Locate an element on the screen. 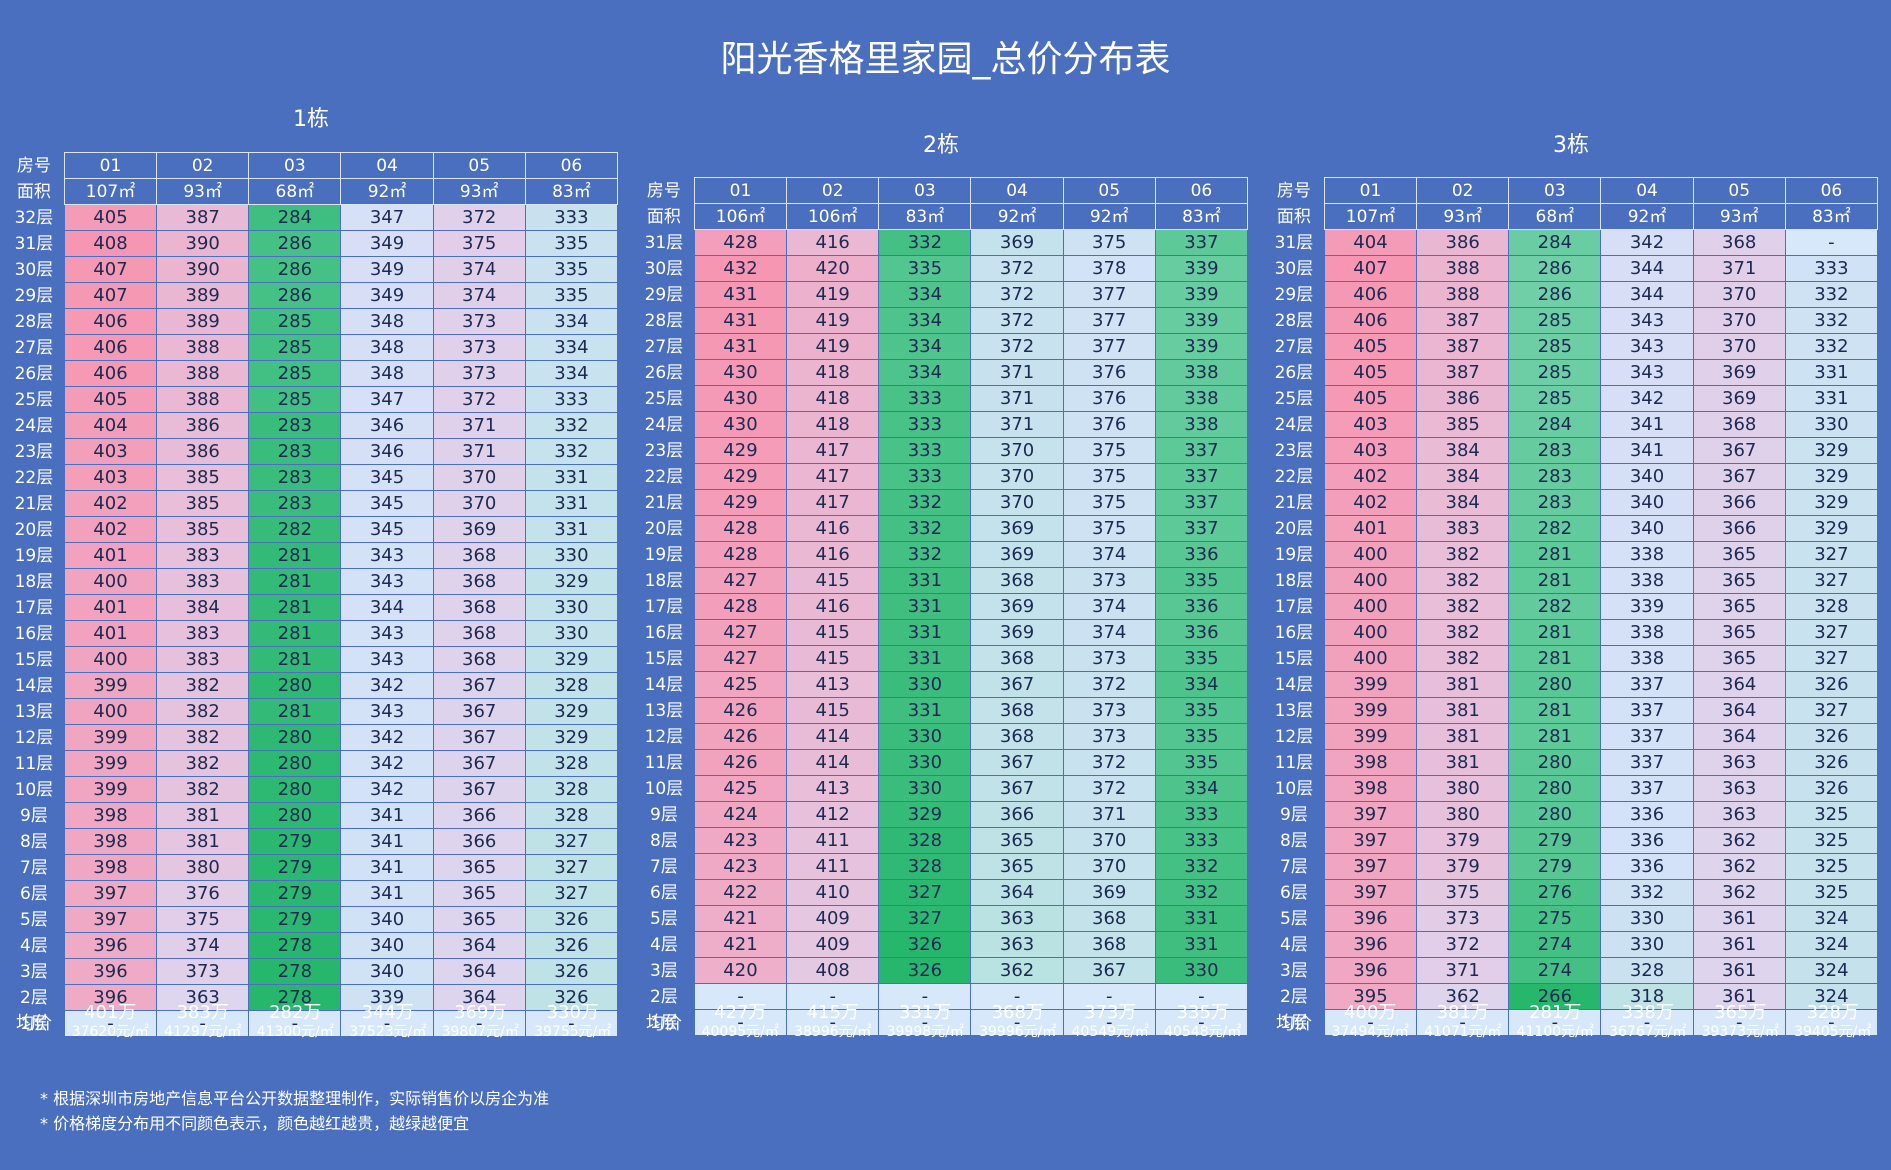 This screenshot has width=1891, height=1170. price-cell: 318 is located at coordinates (1647, 996).